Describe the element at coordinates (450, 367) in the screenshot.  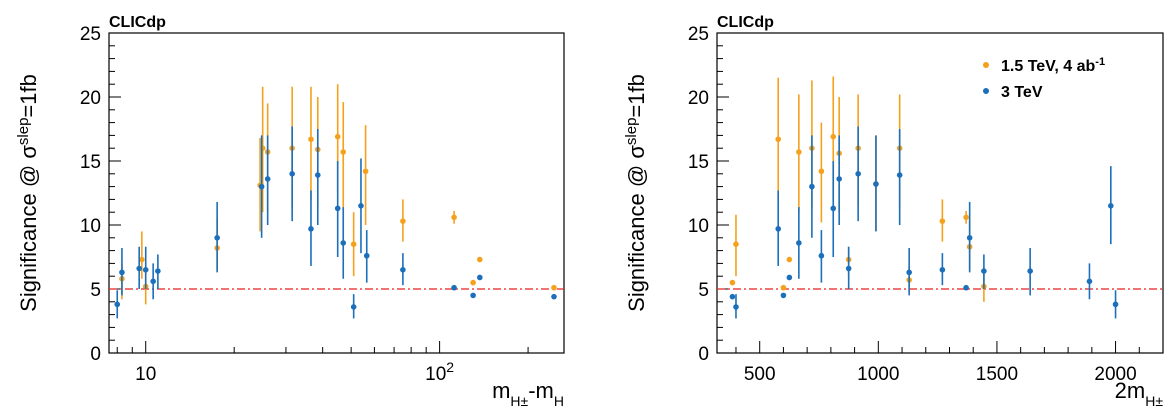
I see `x-tick-exponent: 2` at that location.